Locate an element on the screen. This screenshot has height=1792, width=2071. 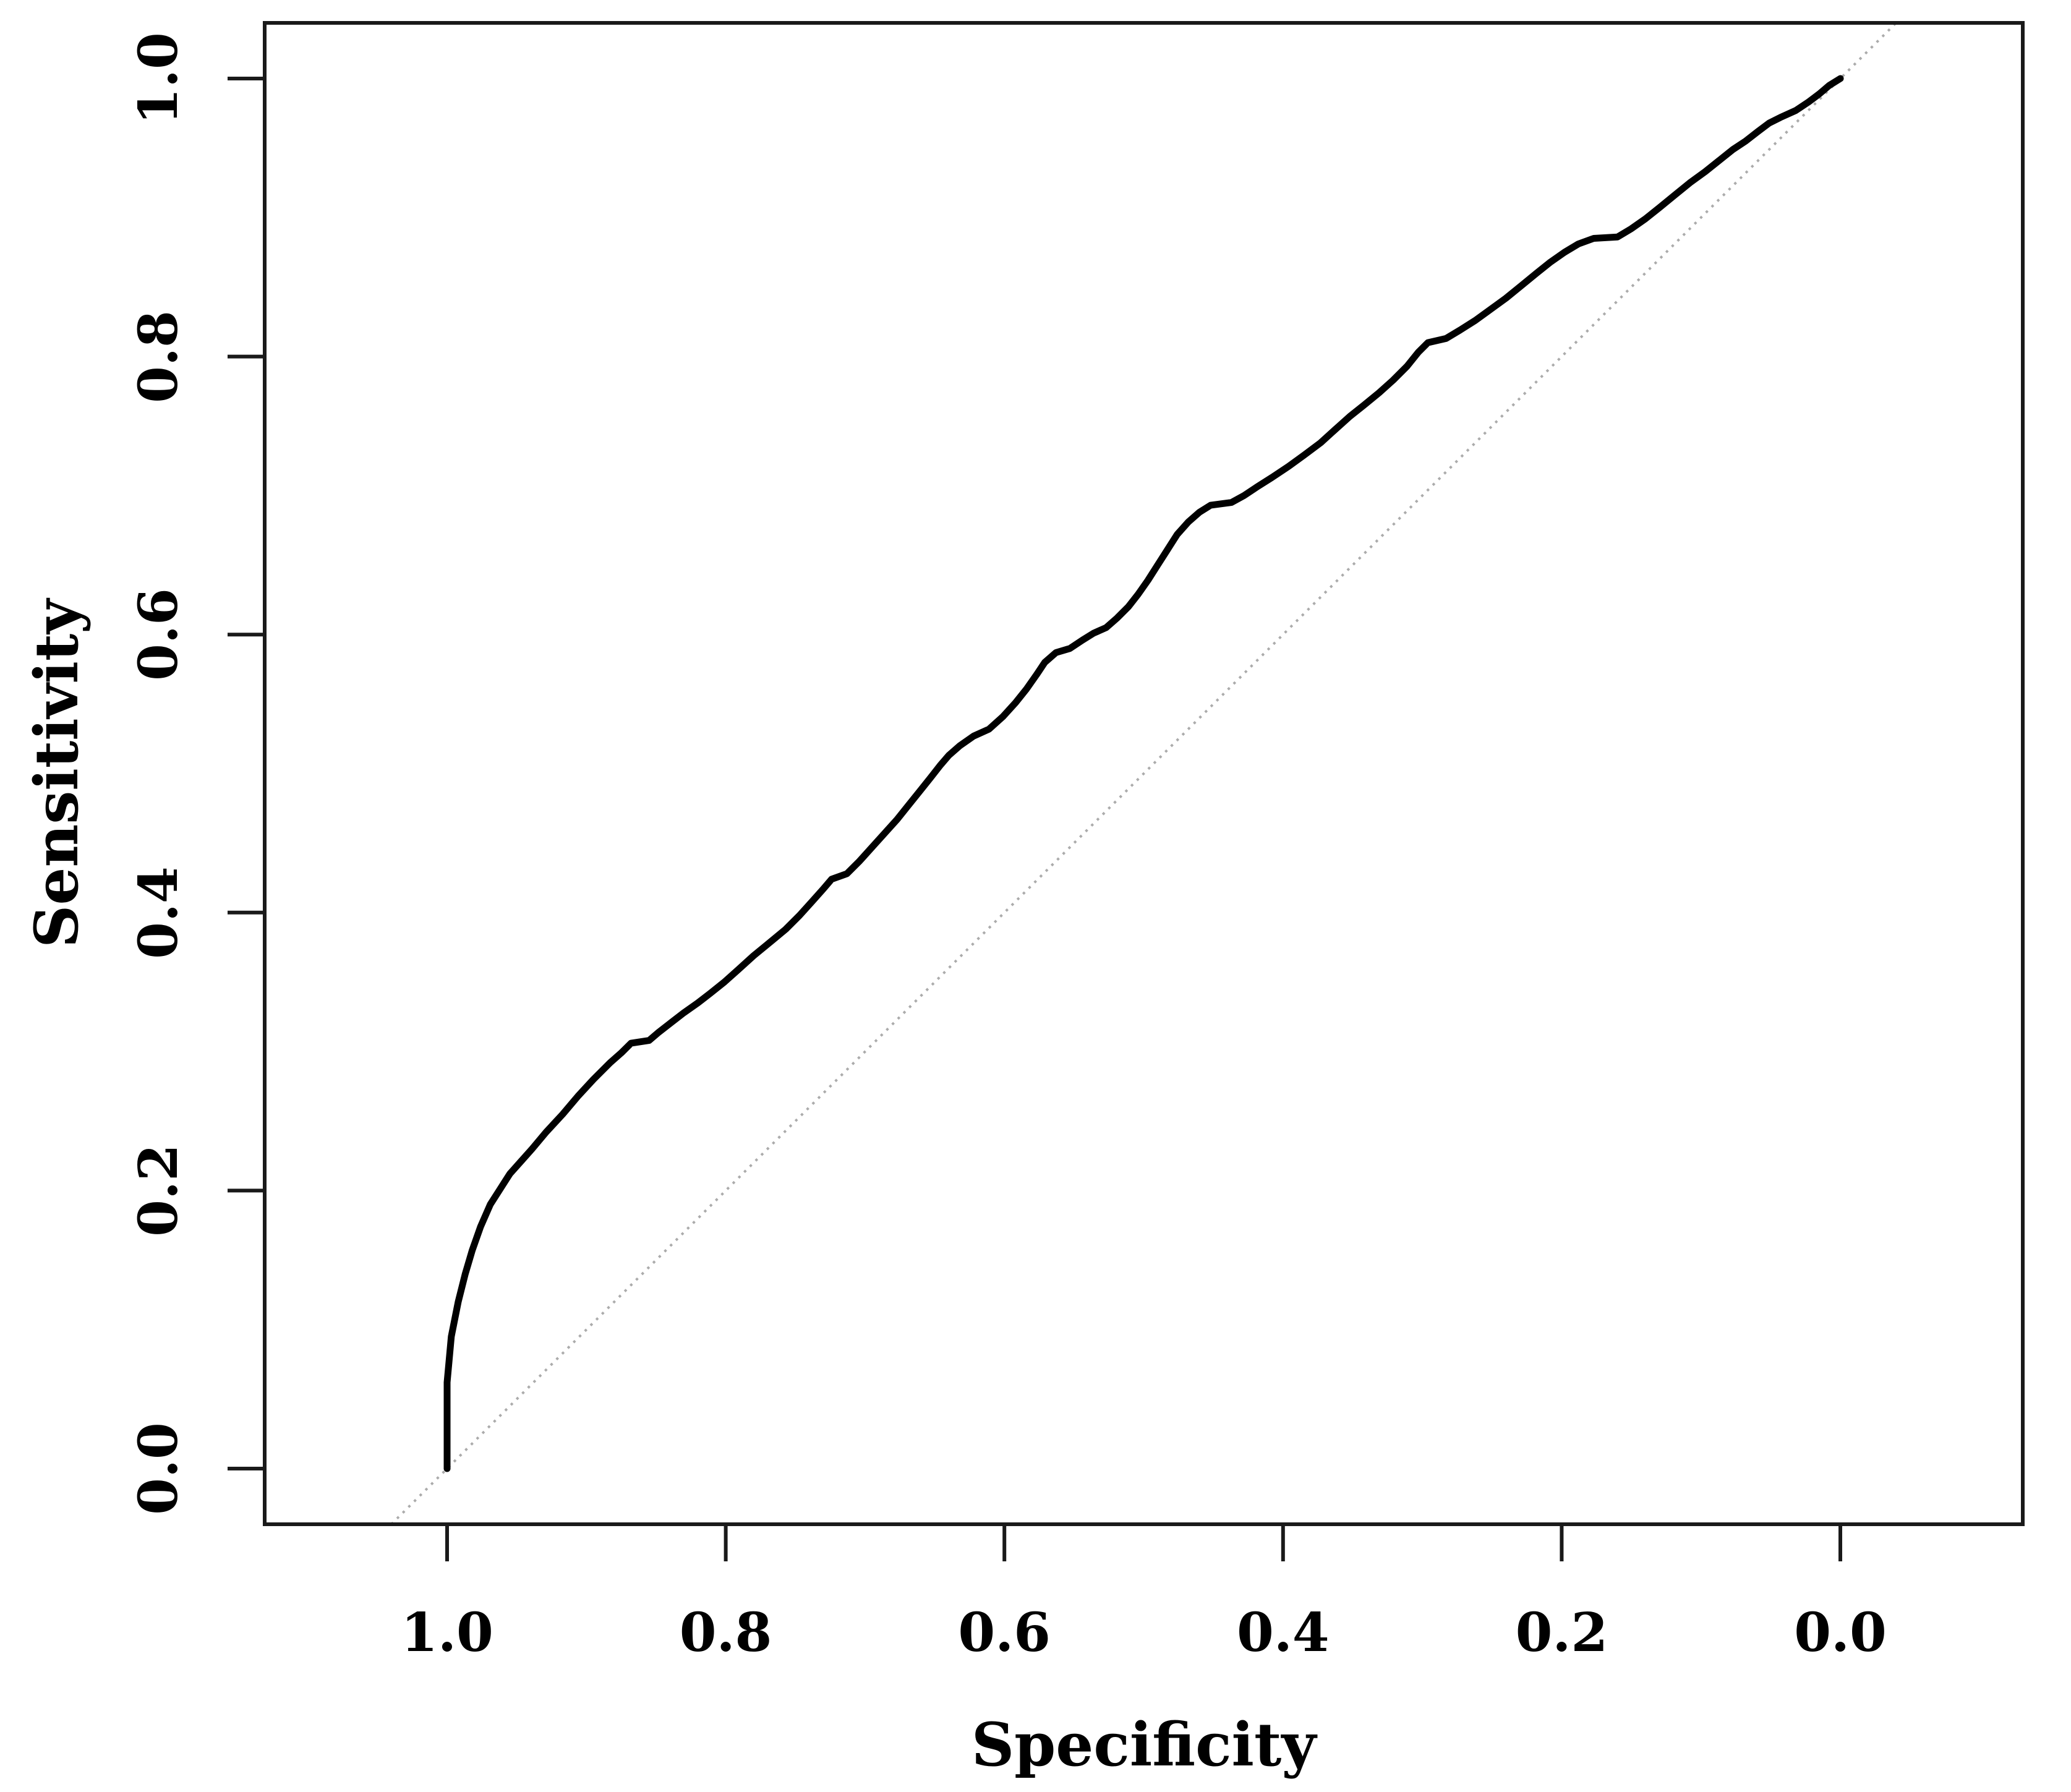
y-tick-label-0.2: 0.2 is located at coordinates (158, 1190).